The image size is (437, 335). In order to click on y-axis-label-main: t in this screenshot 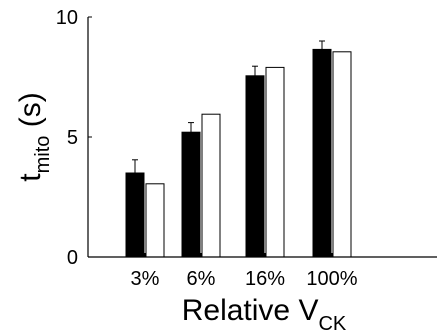, I will do `click(30, 177)`.